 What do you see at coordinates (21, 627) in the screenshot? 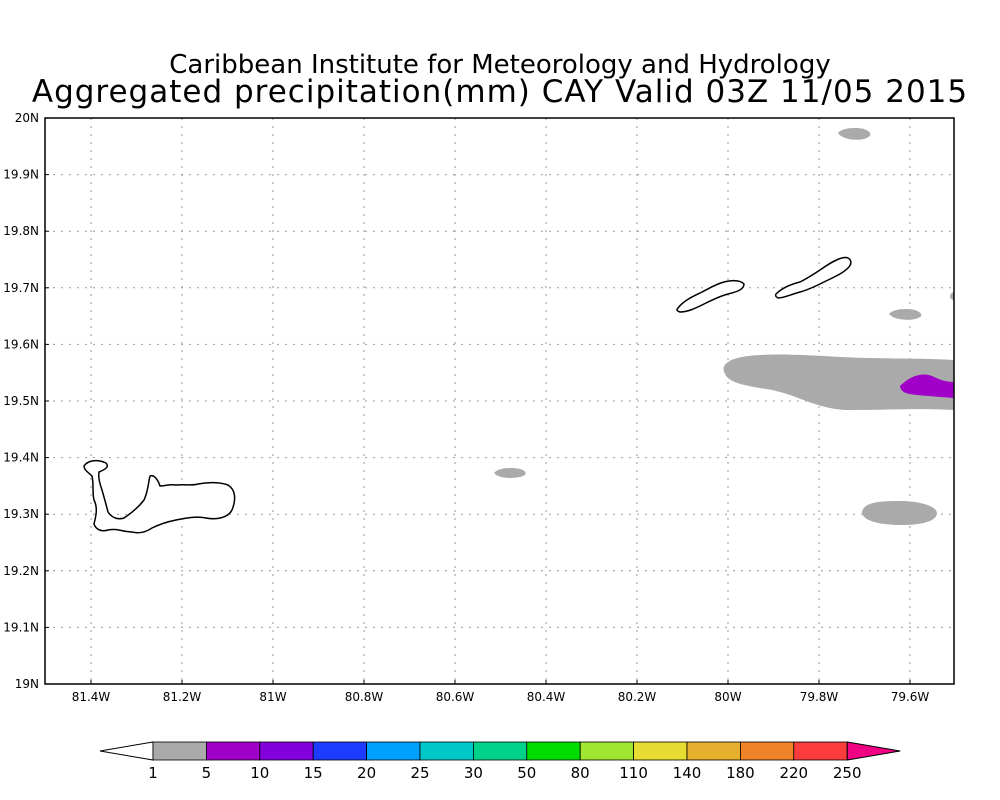
I see `y-tick-label: 19.1N` at bounding box center [21, 627].